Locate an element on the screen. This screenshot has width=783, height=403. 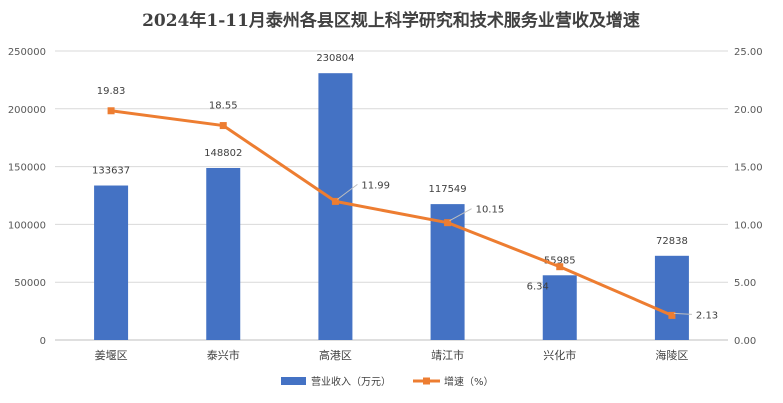
legend-label: 增速（%） is located at coordinates (469, 381).